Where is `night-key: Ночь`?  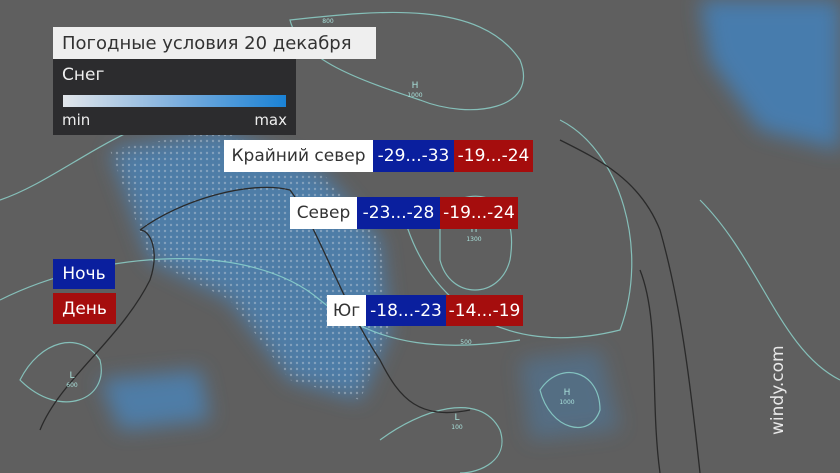
night-key: Ночь is located at coordinates (84, 274).